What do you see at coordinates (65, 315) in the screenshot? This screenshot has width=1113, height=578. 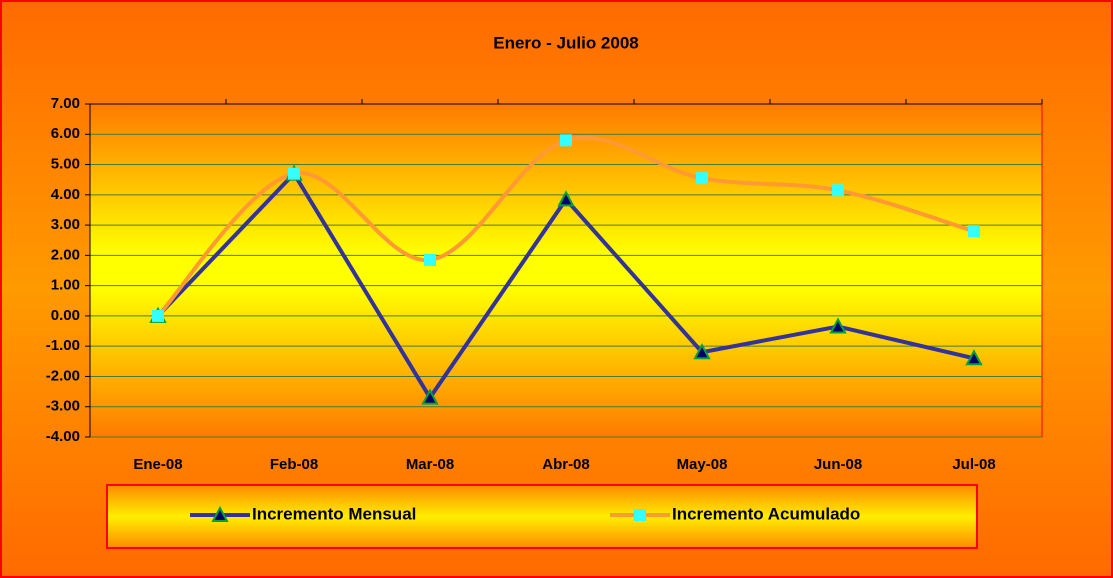 I see `y-tick-label: 0.00` at bounding box center [65, 315].